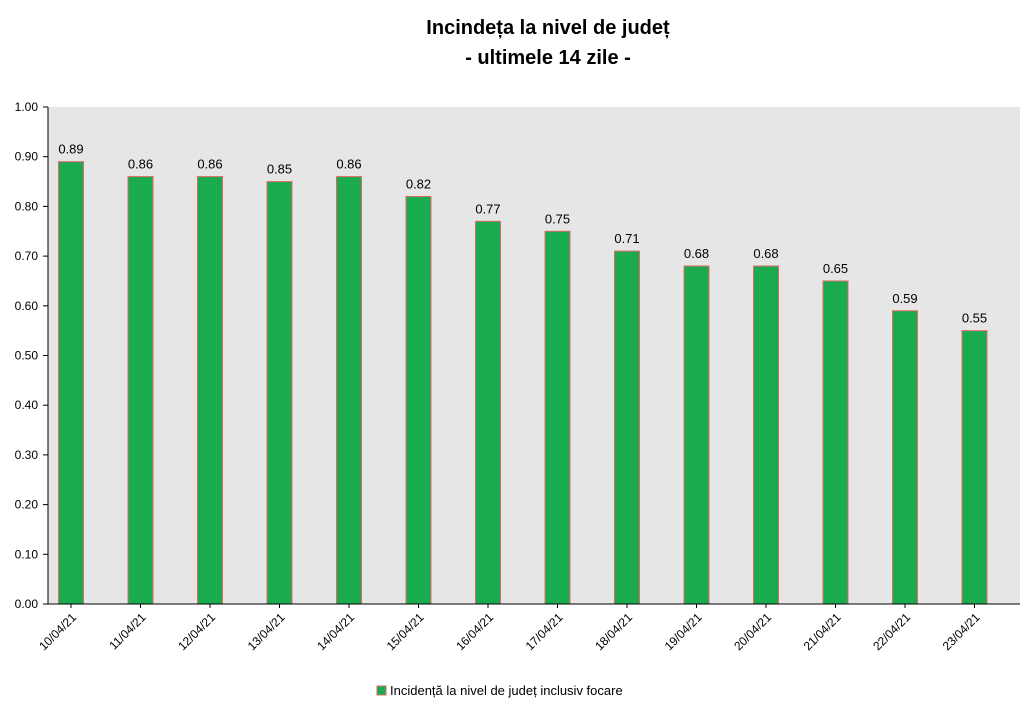 This screenshot has width=1024, height=705. What do you see at coordinates (474, 631) in the screenshot?
I see `x-tick-label: 16/04/21` at bounding box center [474, 631].